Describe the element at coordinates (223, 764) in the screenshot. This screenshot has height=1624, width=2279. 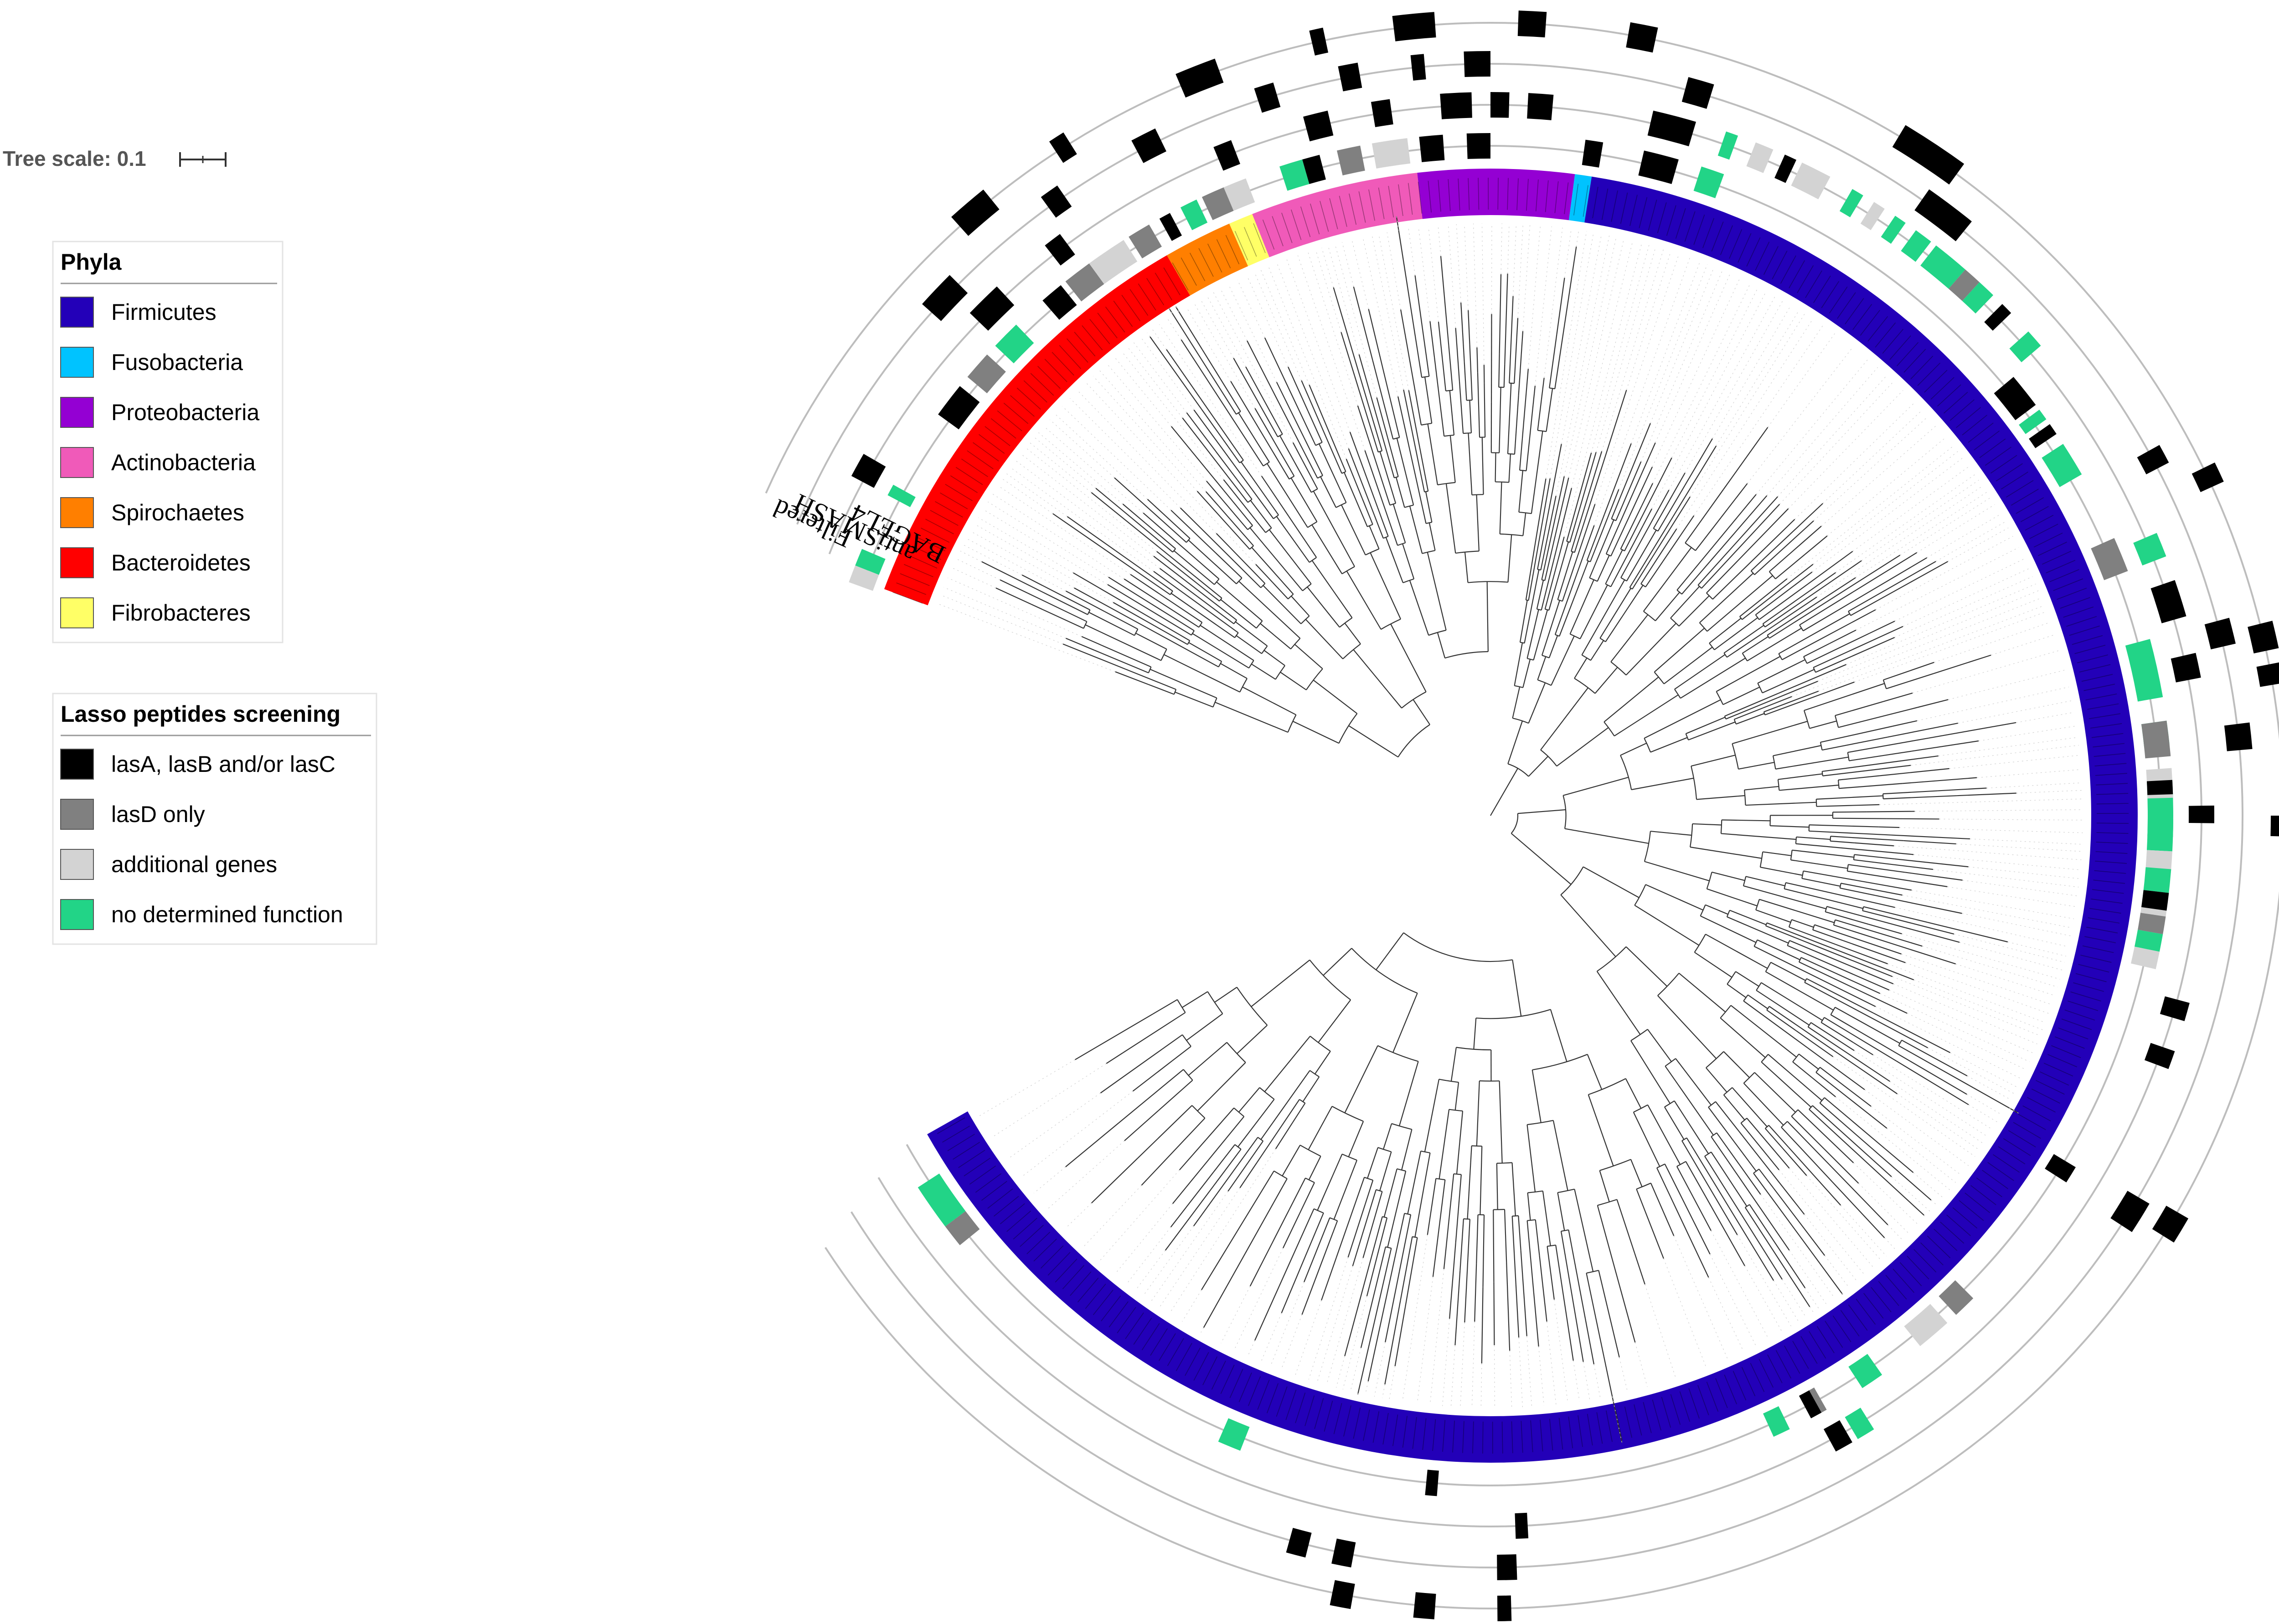
I see `legend-lasso-label-0: lasA, lasB and/or lasC` at that location.